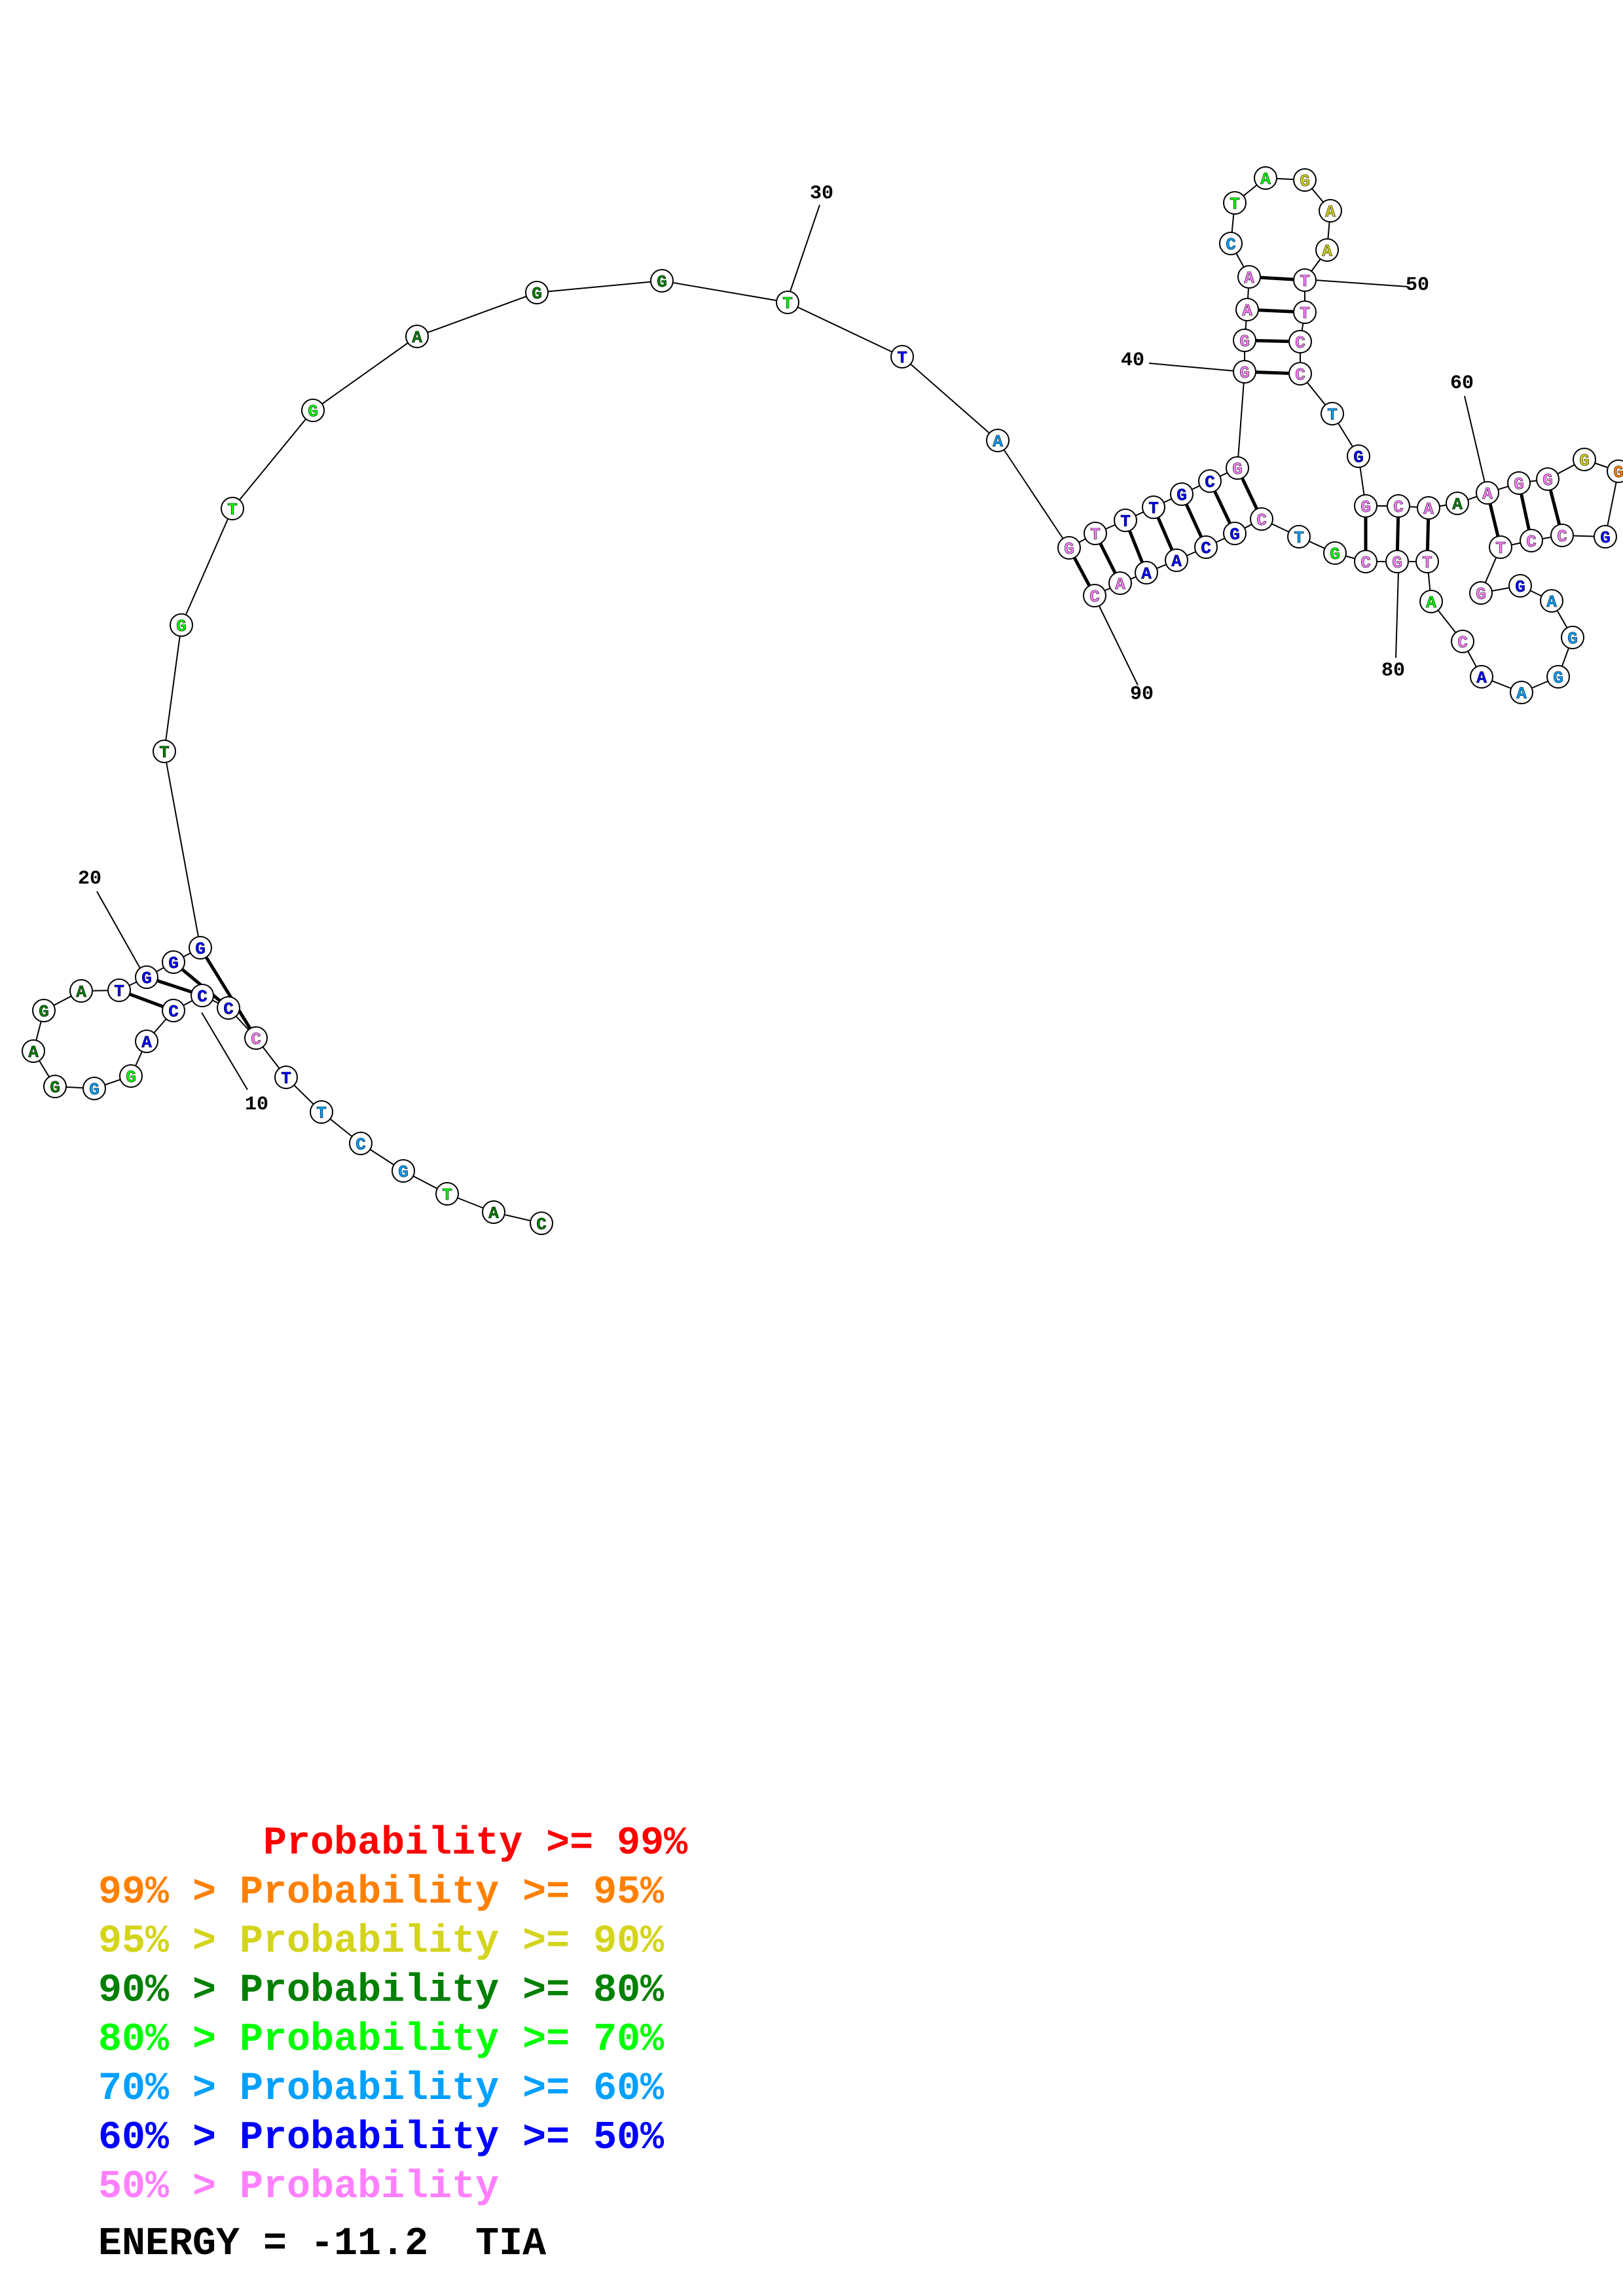 This screenshot has width=1623, height=2296. Describe the element at coordinates (1462, 383) in the screenshot. I see `position-label: 60` at that location.